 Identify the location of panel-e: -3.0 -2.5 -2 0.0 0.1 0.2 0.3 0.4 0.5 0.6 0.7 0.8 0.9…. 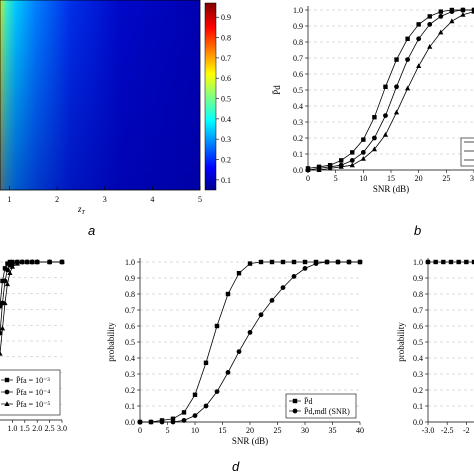
(435, 346).